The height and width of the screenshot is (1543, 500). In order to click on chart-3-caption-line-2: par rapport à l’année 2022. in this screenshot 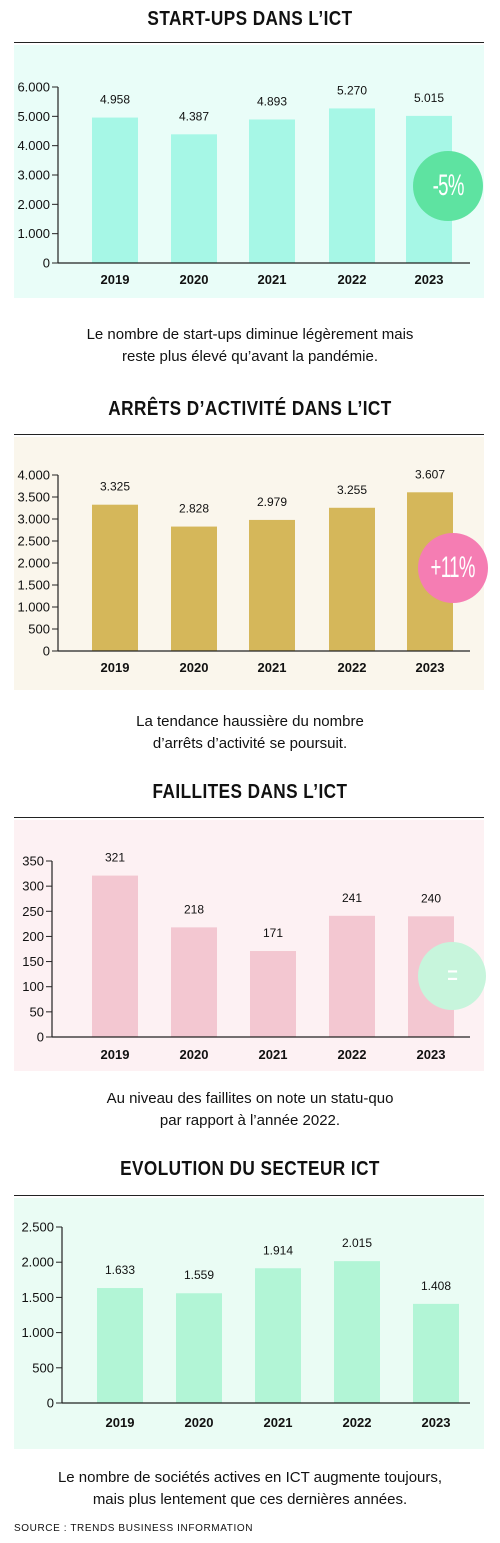, I will do `click(250, 1120)`.